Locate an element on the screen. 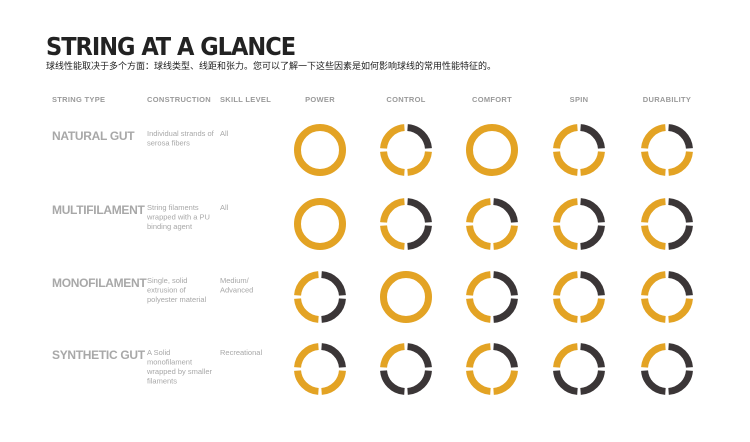  string-type: MONOFILAMENT is located at coordinates (99, 283).